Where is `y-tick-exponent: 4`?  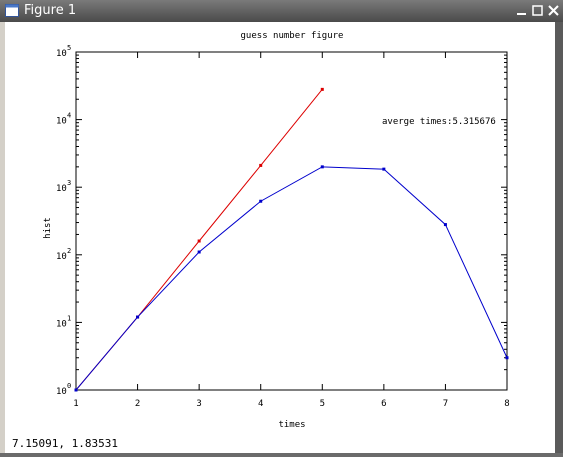
y-tick-exponent: 4 is located at coordinates (69, 116).